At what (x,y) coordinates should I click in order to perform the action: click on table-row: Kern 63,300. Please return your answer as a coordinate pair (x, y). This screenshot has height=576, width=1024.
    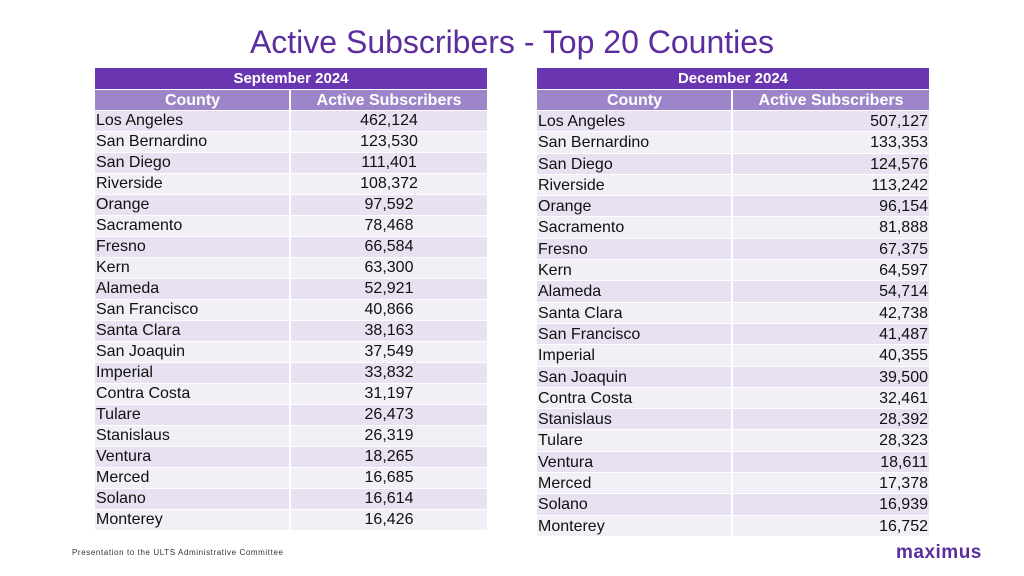
    Looking at the image, I should click on (291, 267).